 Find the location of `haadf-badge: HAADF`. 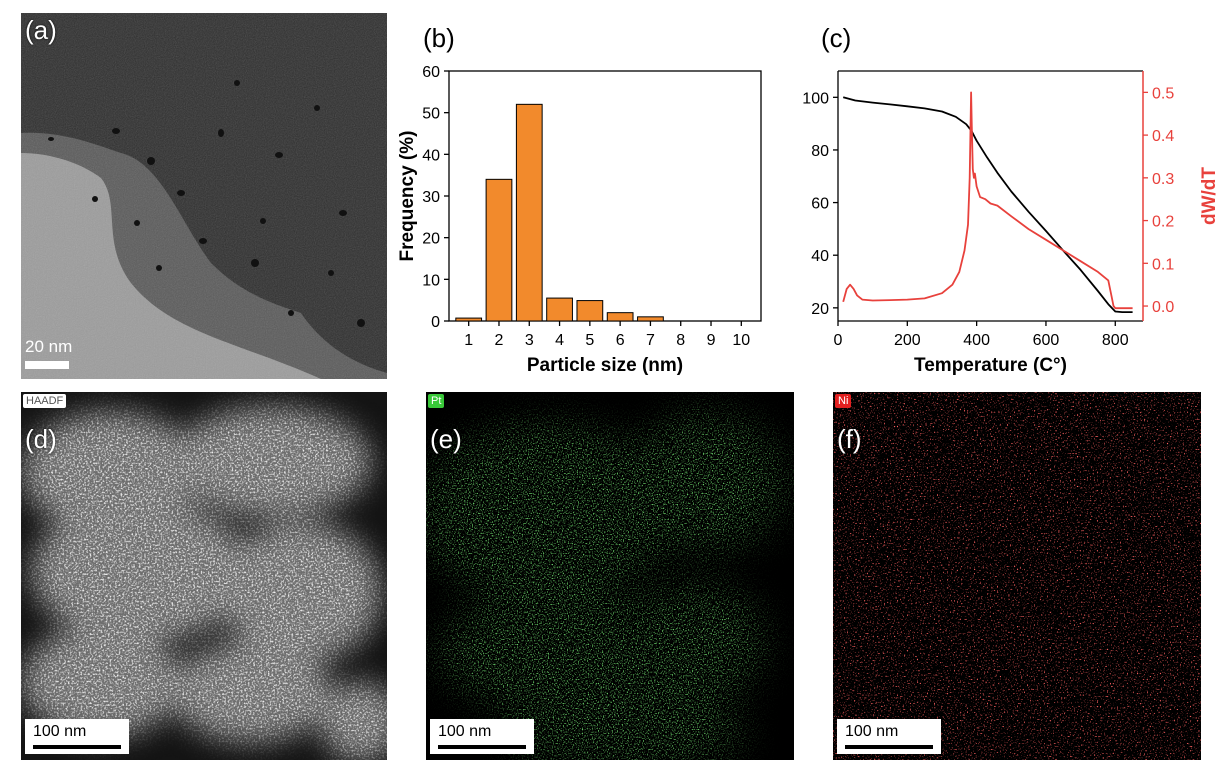

haadf-badge: HAADF is located at coordinates (45, 401).